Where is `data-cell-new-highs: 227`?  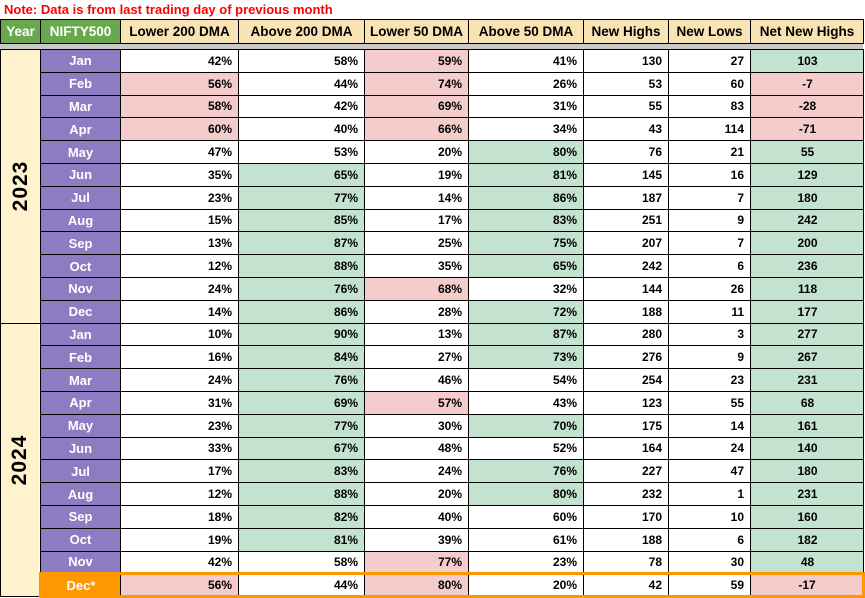
data-cell-new-highs: 227 is located at coordinates (626, 471).